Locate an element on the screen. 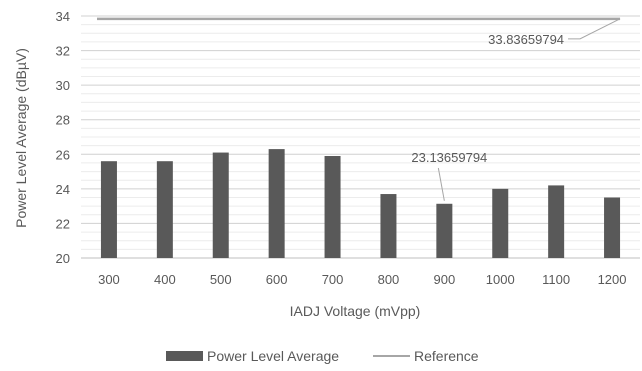 The width and height of the screenshot is (642, 371). legend-swatch-power-level-average is located at coordinates (184, 356).